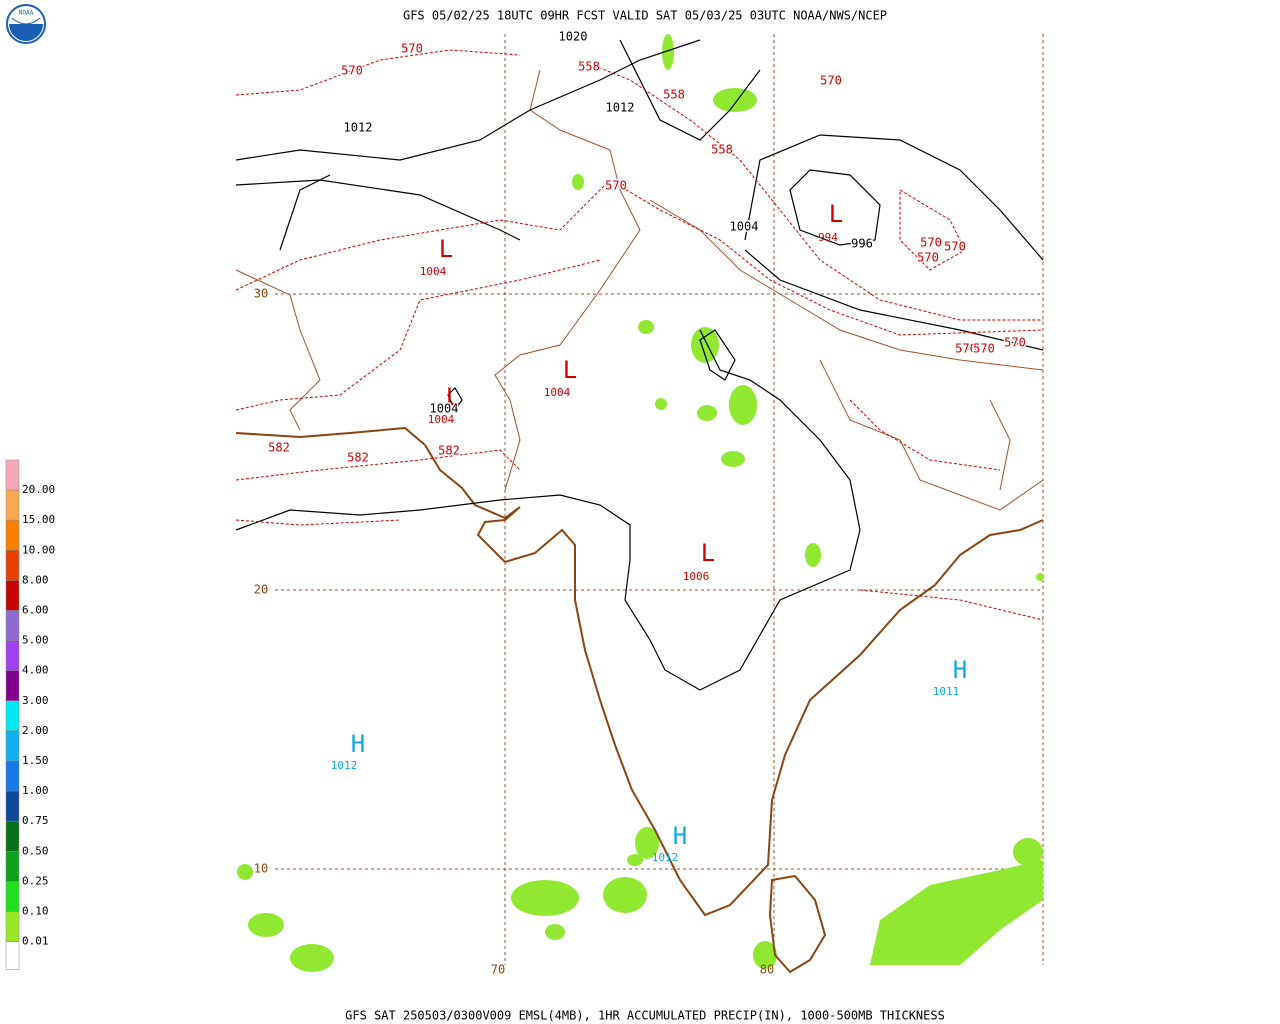 The image size is (1280, 1024). I want to click on legend-label: 8.00, so click(35, 579).